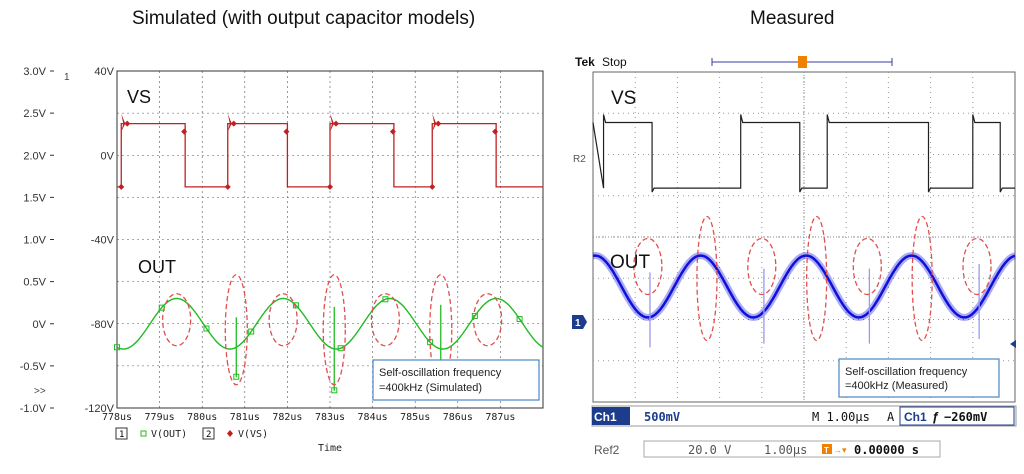  What do you see at coordinates (614, 62) in the screenshot?
I see `scope-status: Stop` at bounding box center [614, 62].